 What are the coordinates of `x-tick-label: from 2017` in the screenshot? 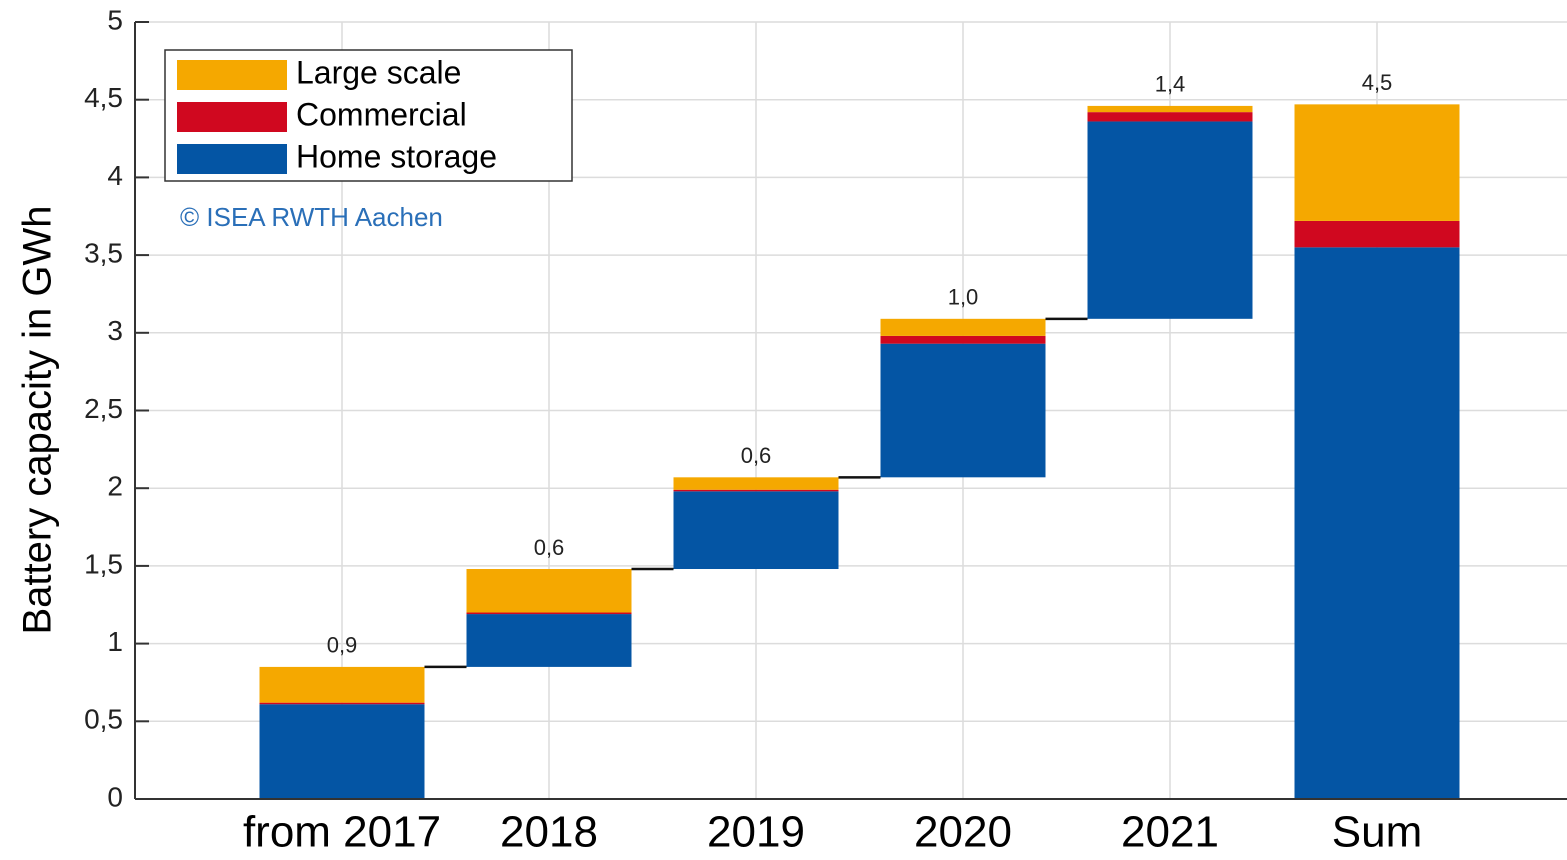 It's located at (342, 832).